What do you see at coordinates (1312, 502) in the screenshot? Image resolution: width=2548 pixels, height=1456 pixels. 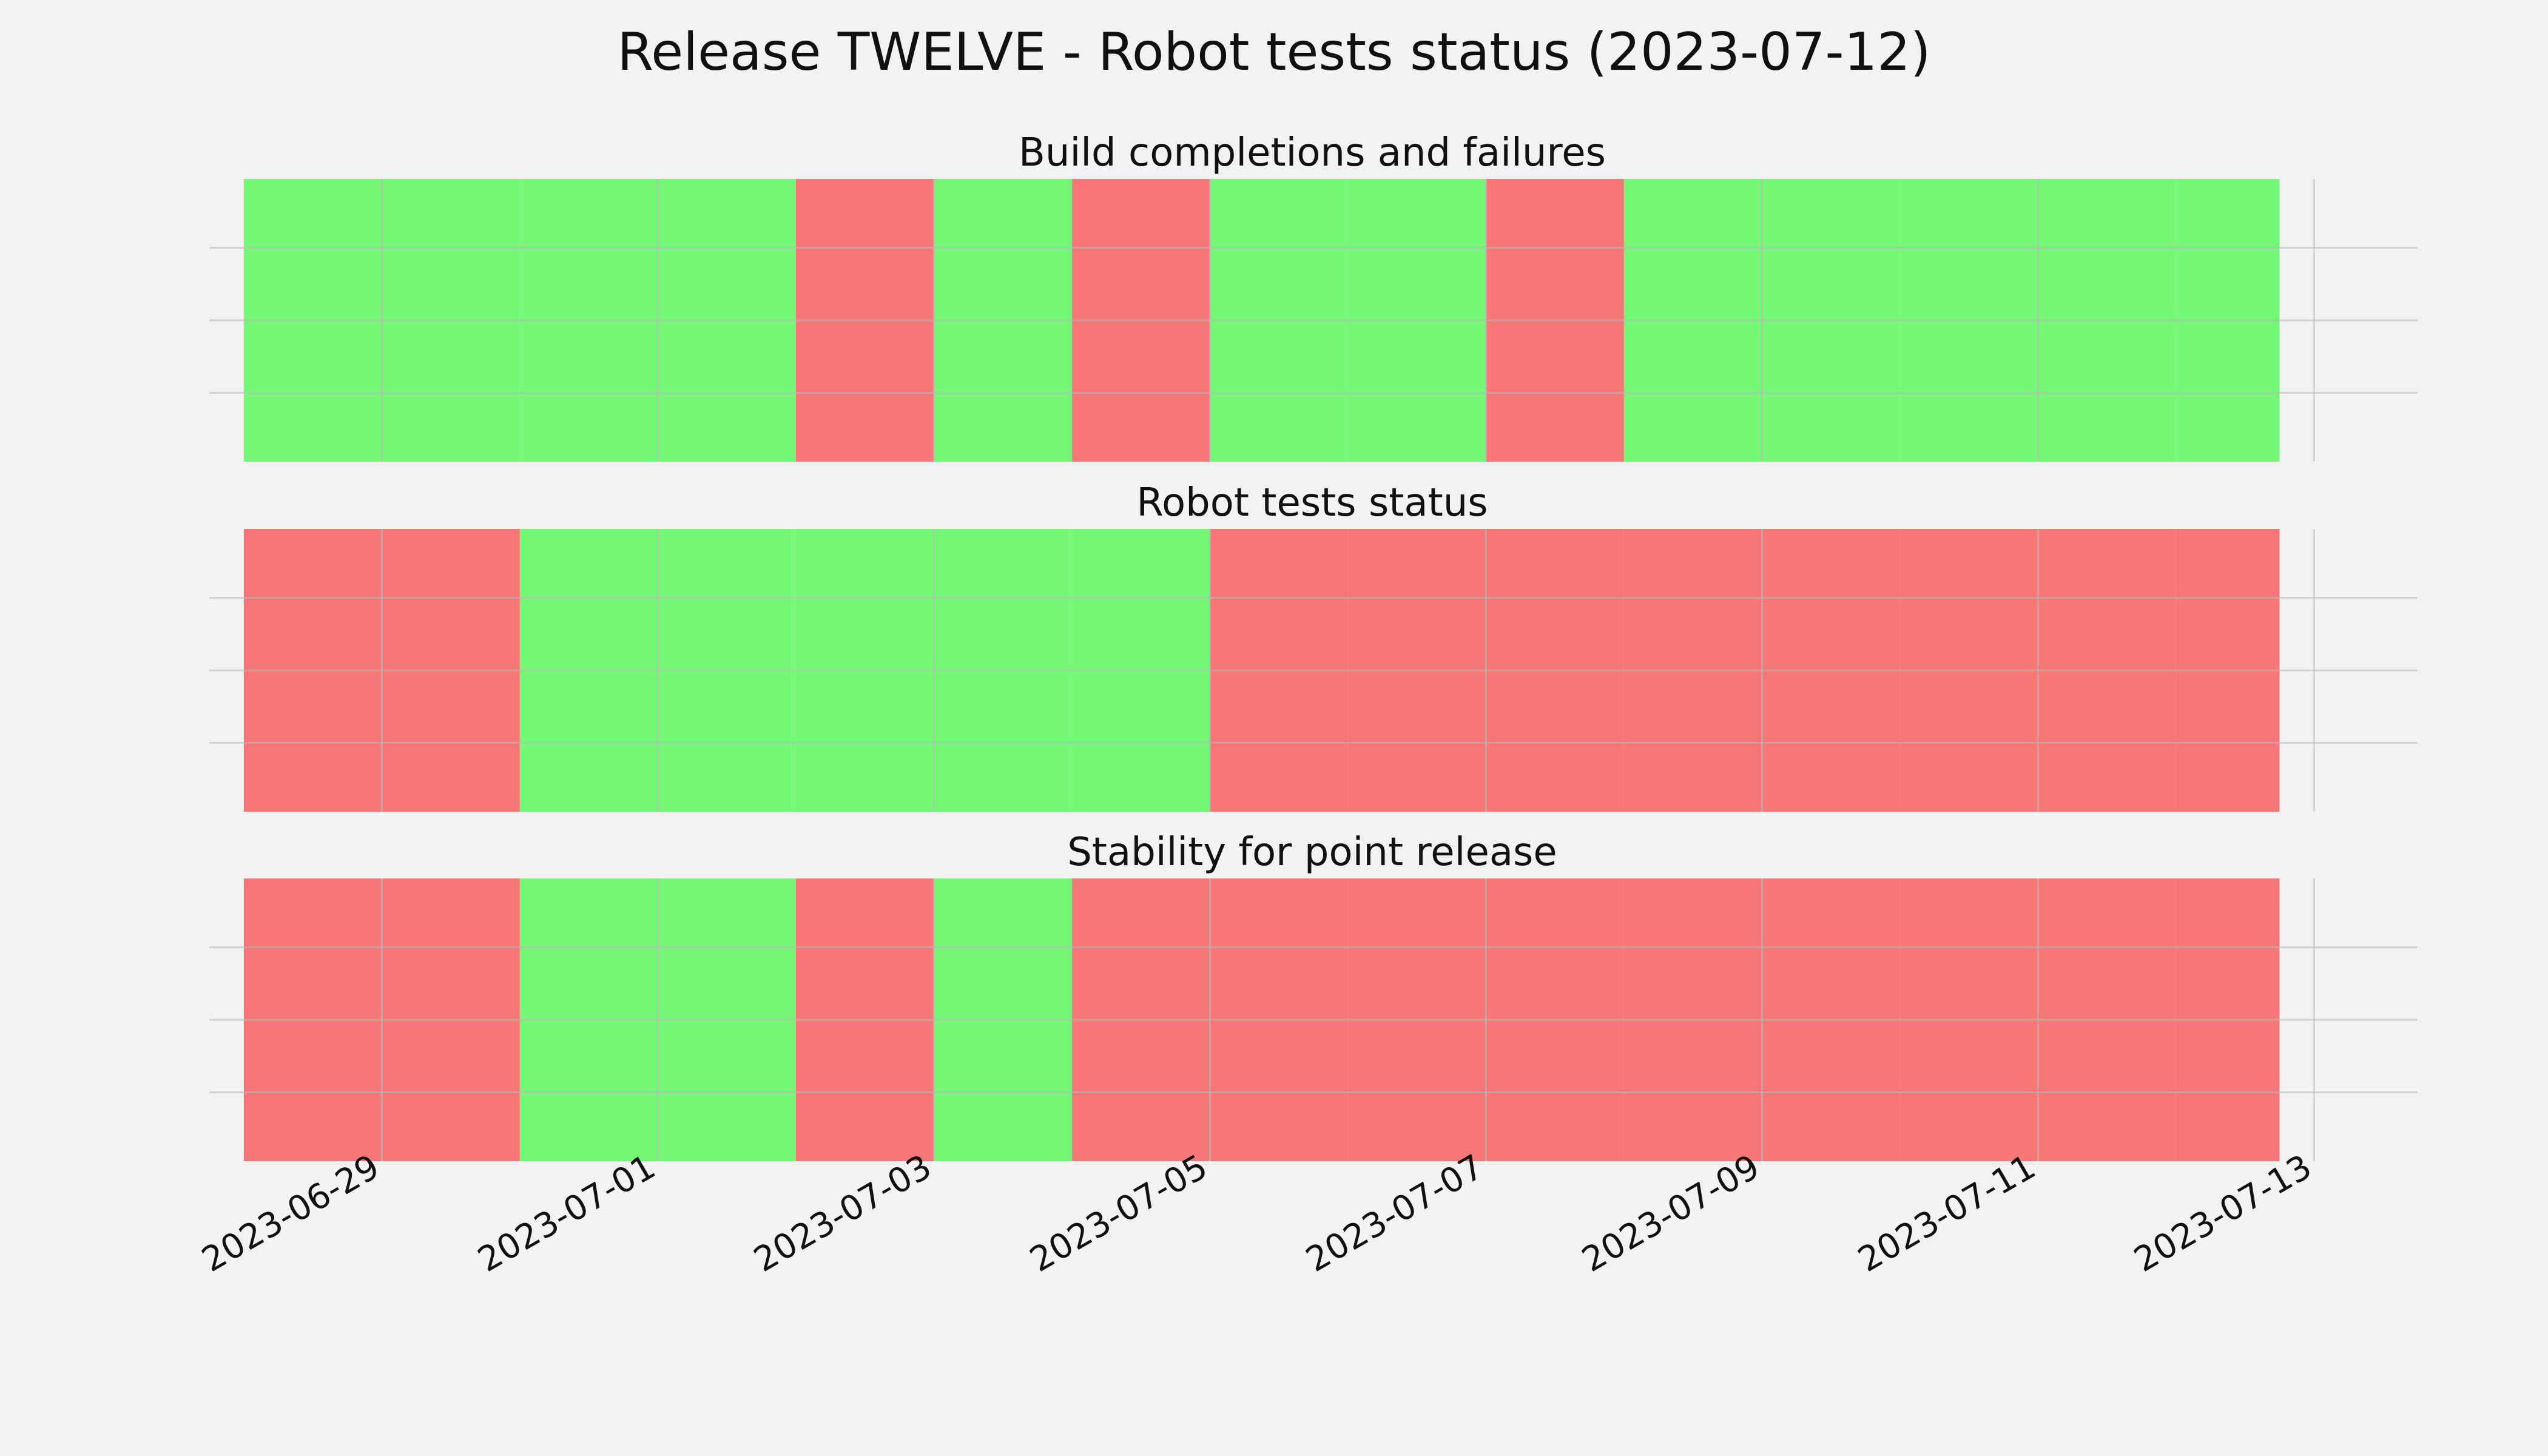 I see `panel-title: Robot tests status` at bounding box center [1312, 502].